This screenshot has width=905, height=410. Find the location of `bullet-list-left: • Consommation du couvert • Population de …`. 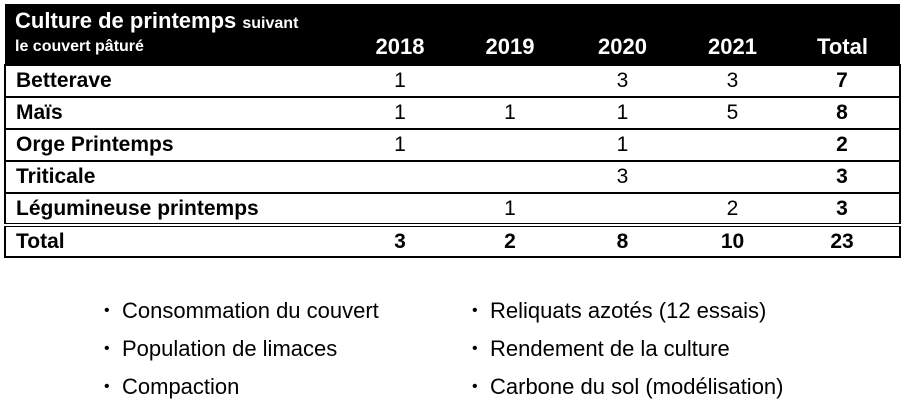

bullet-list-left: • Consommation du couvert • Population de … is located at coordinates (241, 349).